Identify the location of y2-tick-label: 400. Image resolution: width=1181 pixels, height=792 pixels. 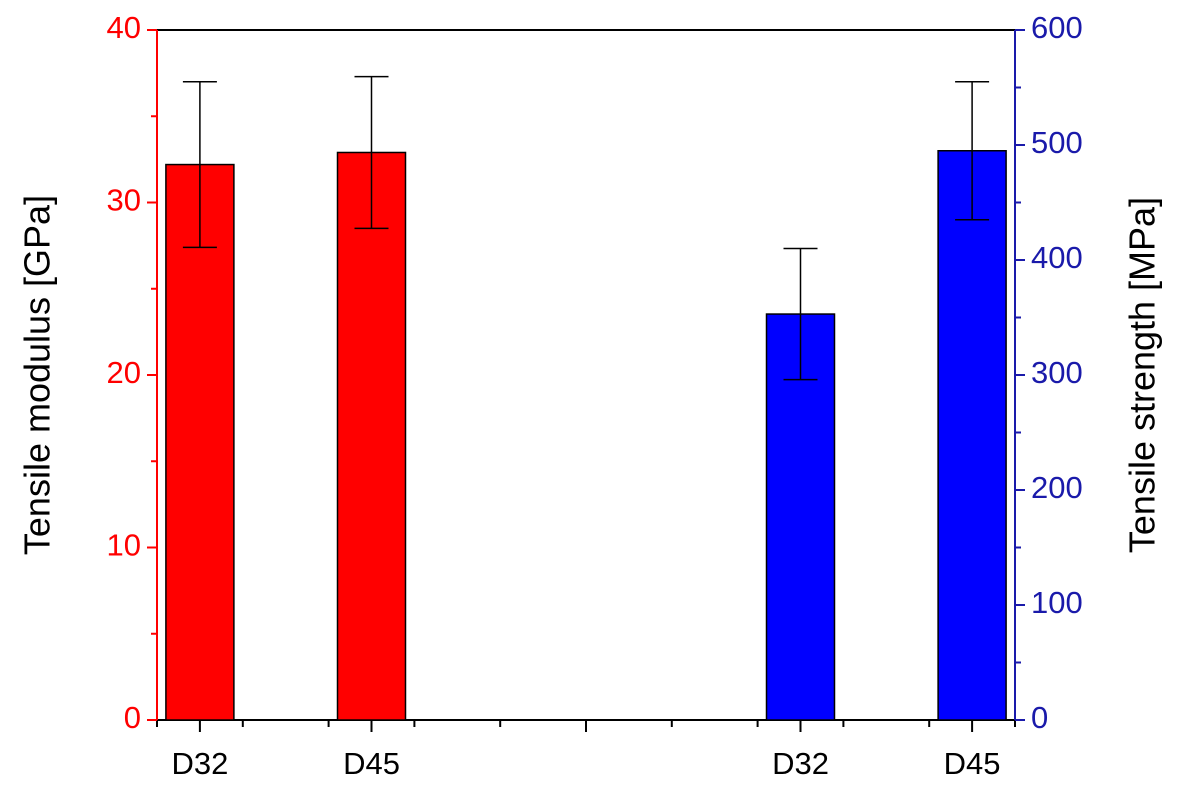
(1057, 257).